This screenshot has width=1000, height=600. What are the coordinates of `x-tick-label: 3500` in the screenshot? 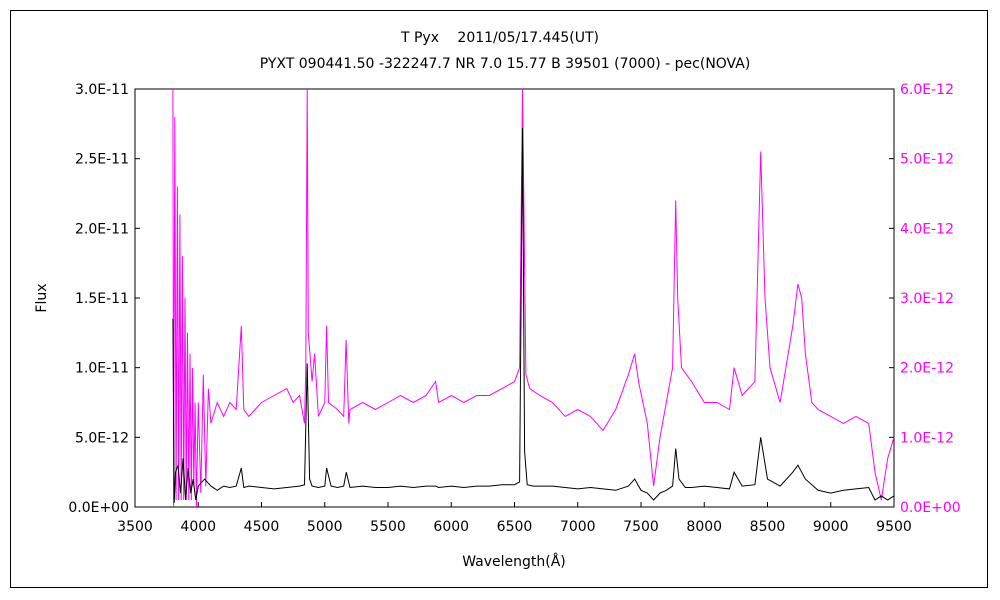 It's located at (135, 527).